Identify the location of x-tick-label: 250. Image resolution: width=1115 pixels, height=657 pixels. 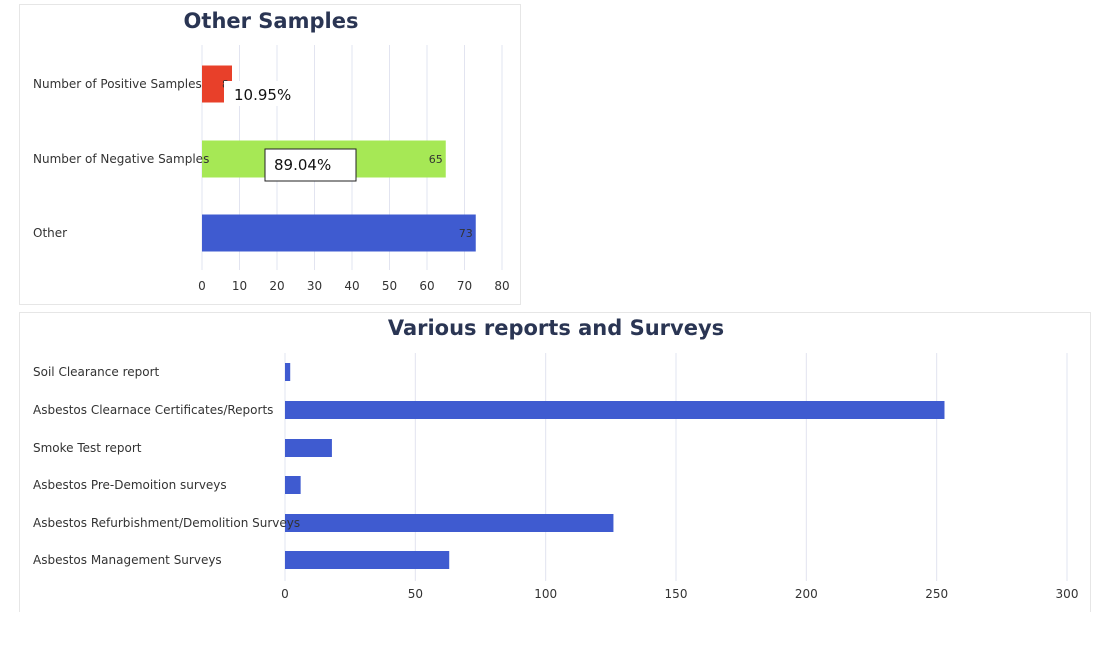
(936, 594).